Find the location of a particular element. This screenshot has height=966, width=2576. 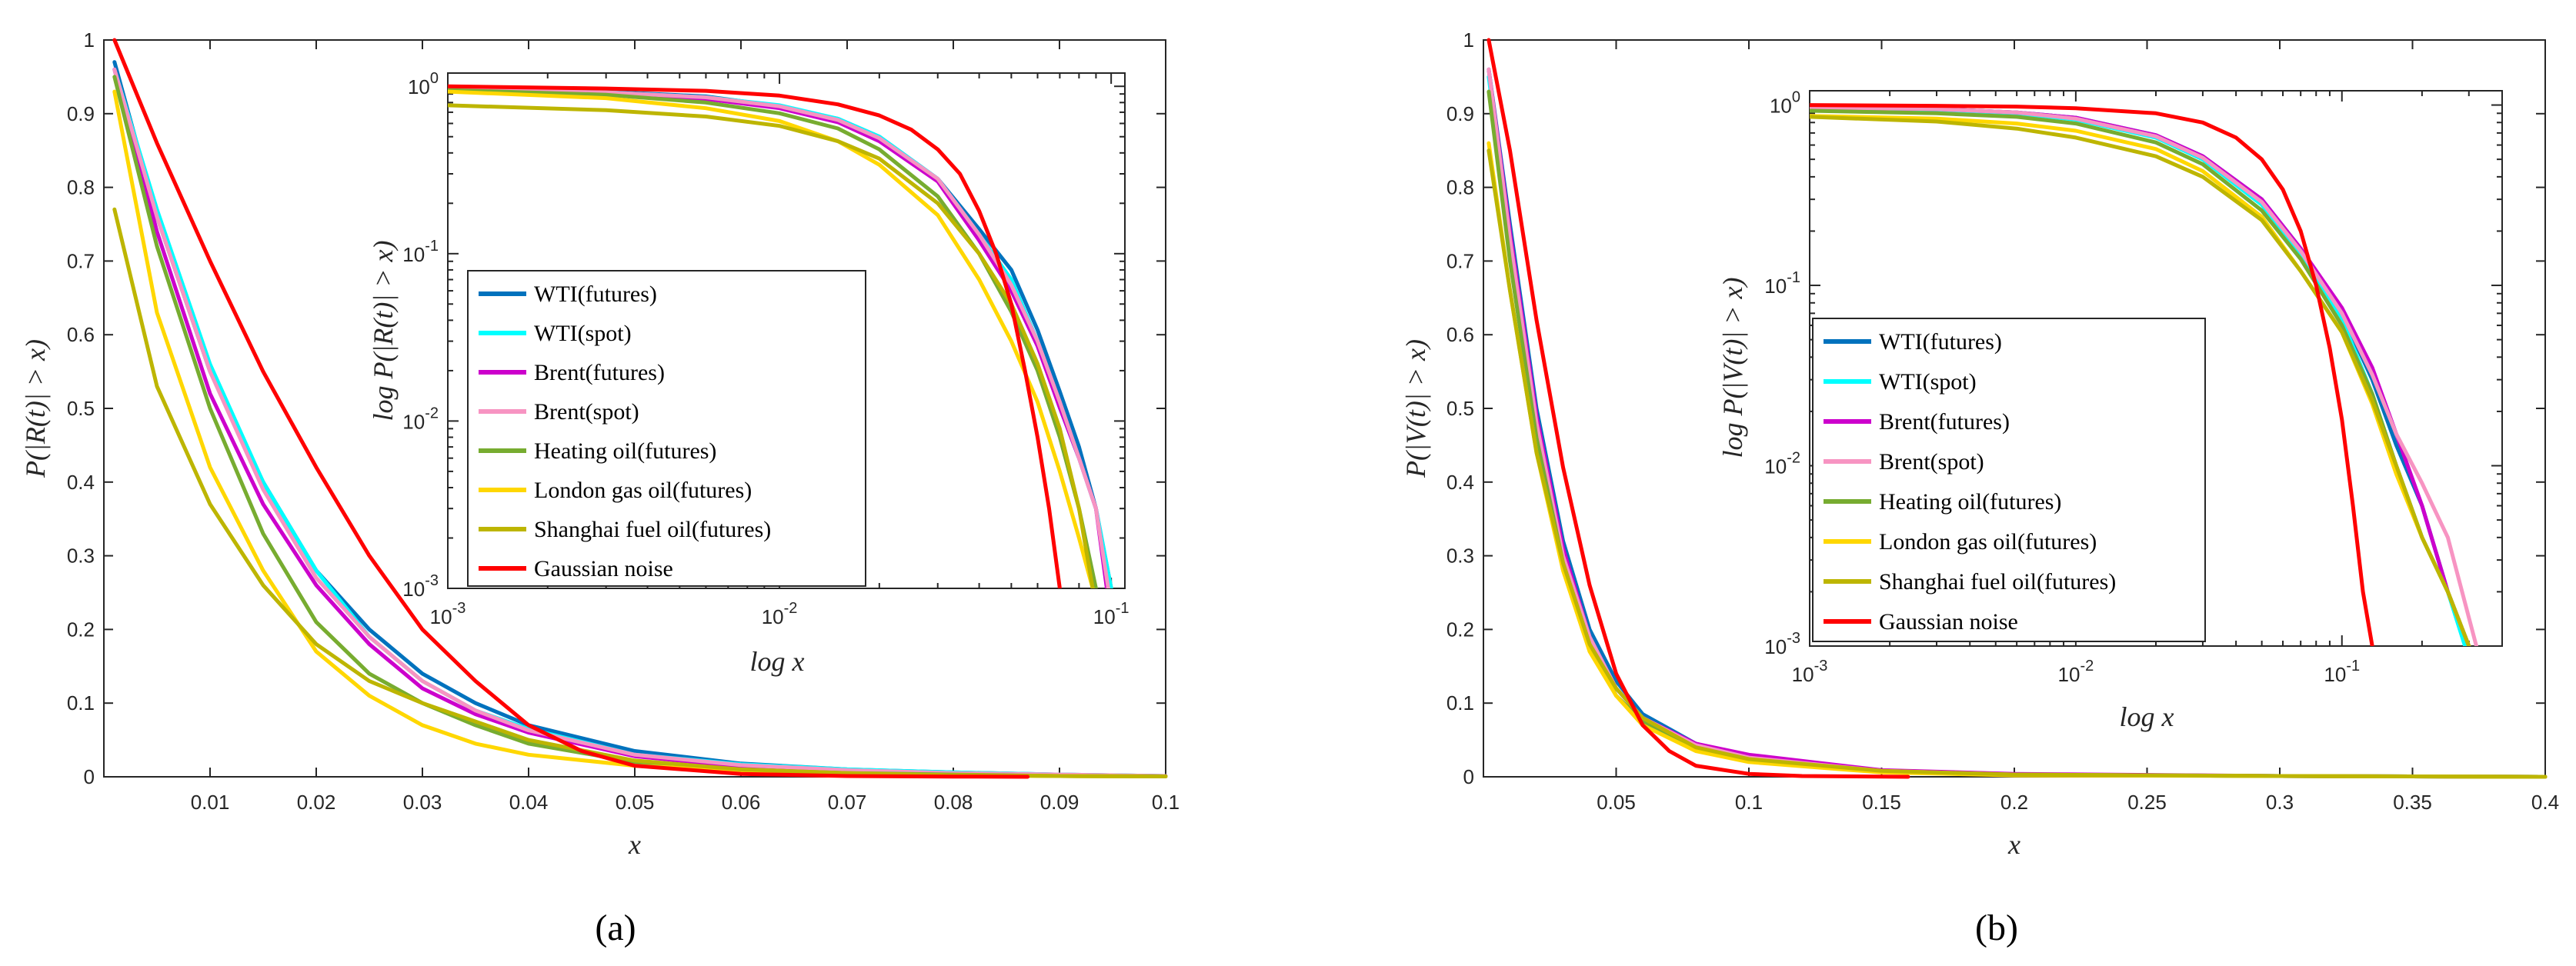

y-tick-label: 0.4 is located at coordinates (1460, 482).